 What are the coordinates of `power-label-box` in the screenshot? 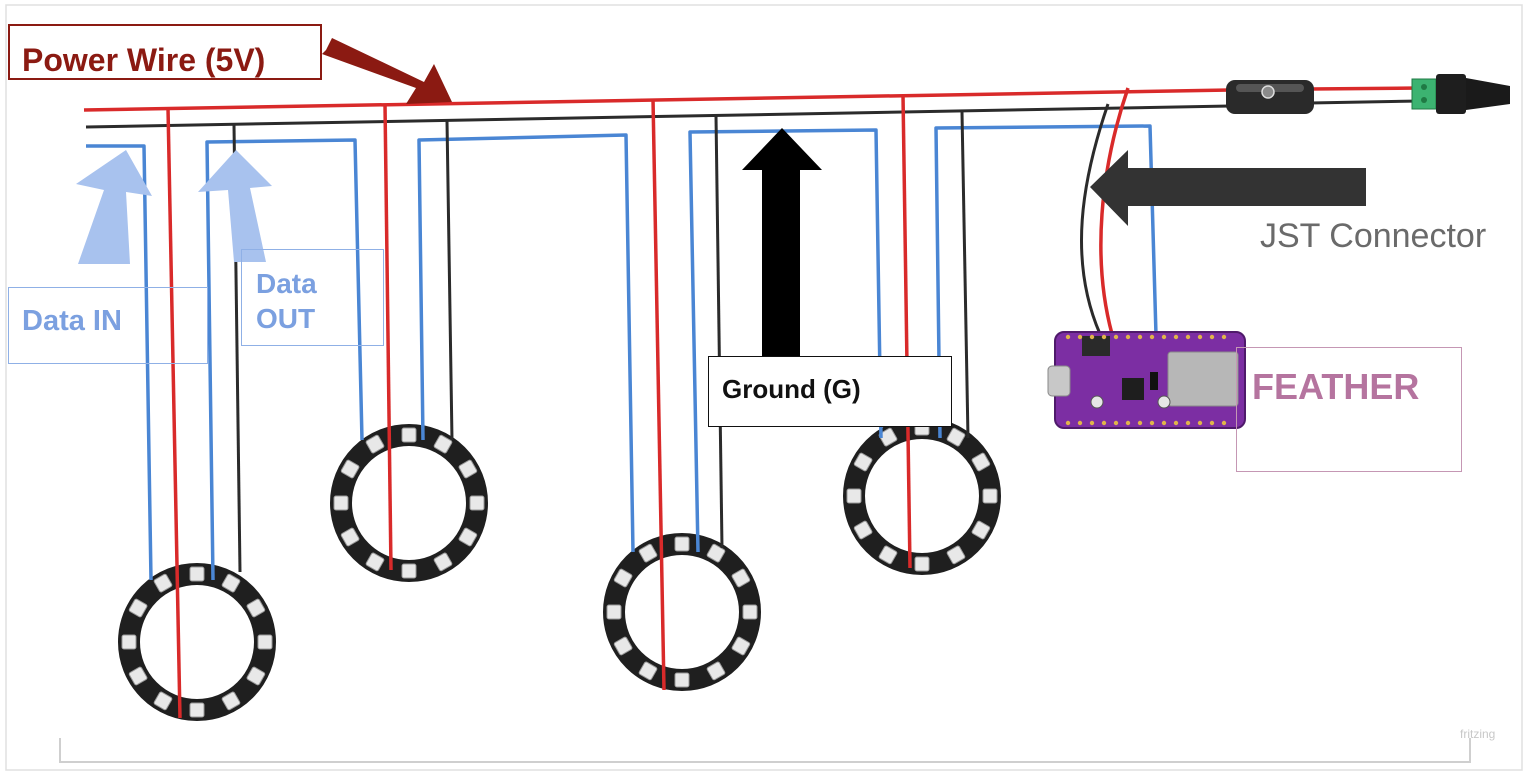 It's located at (165, 52).